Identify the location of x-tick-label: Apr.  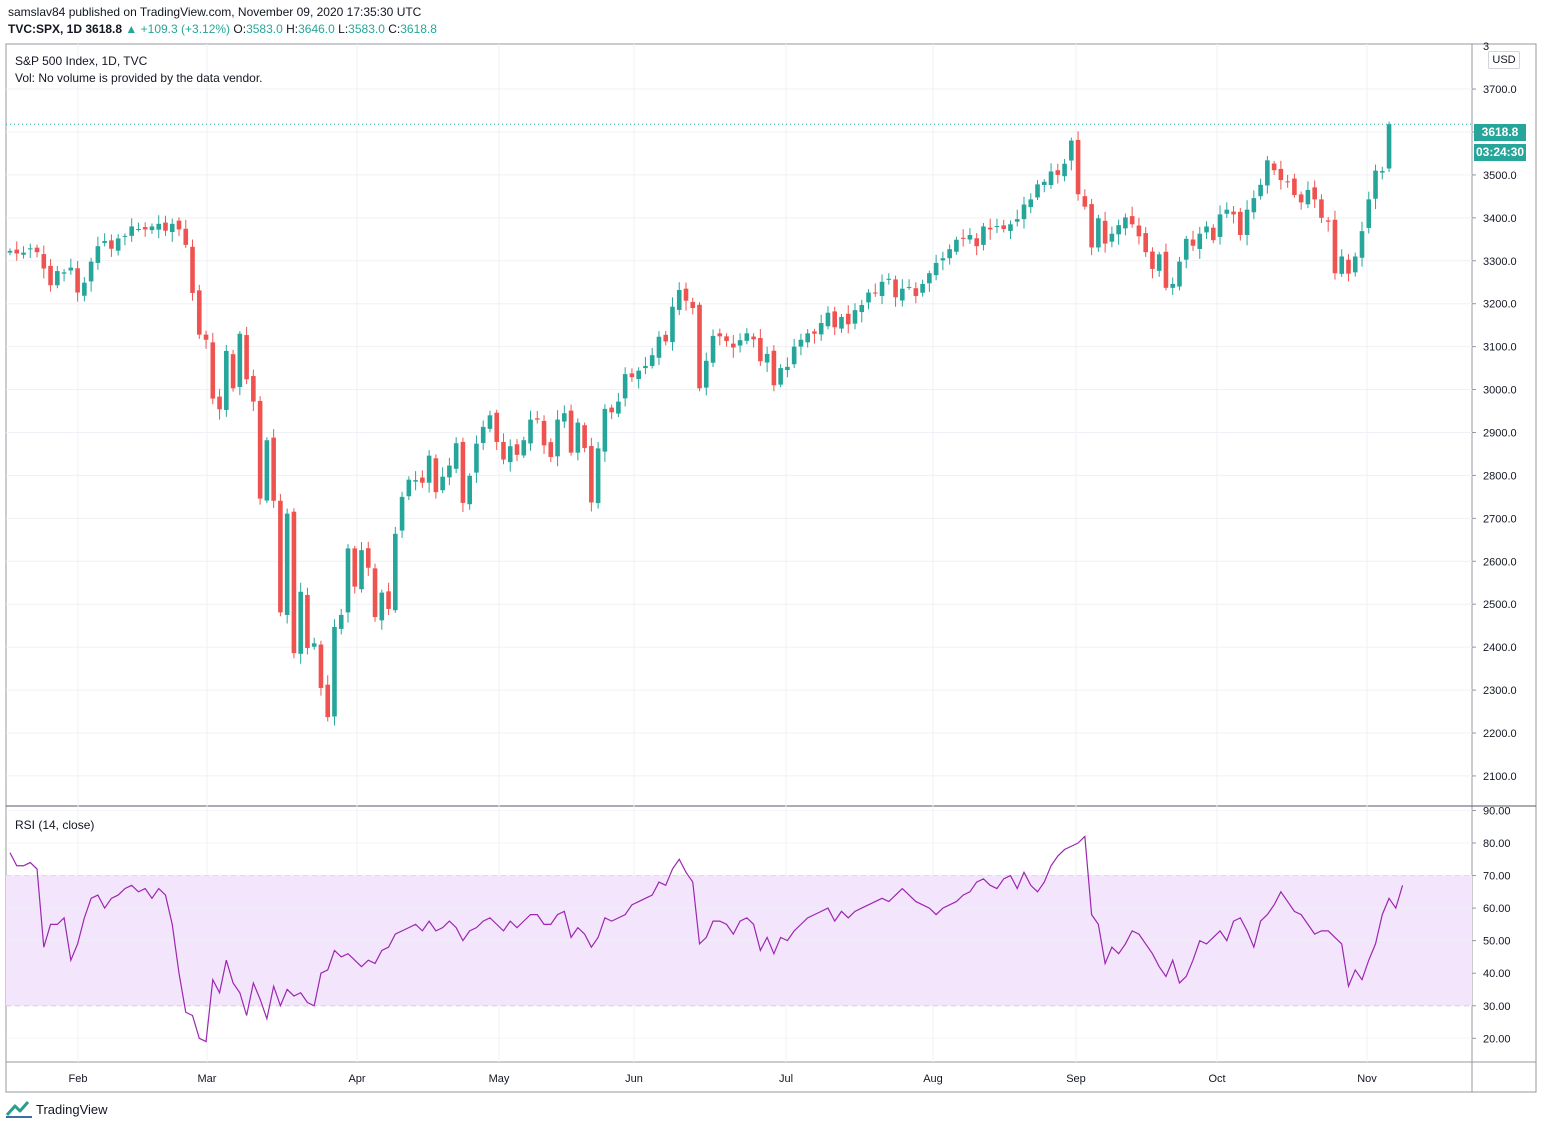
(356, 1079).